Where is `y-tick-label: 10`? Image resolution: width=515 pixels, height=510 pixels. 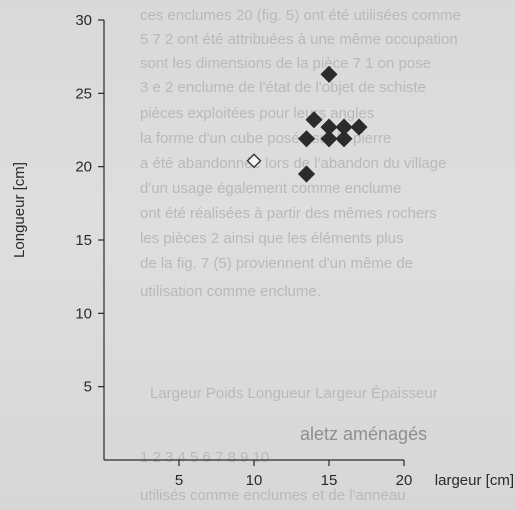 y-tick-label: 10 is located at coordinates (83, 313).